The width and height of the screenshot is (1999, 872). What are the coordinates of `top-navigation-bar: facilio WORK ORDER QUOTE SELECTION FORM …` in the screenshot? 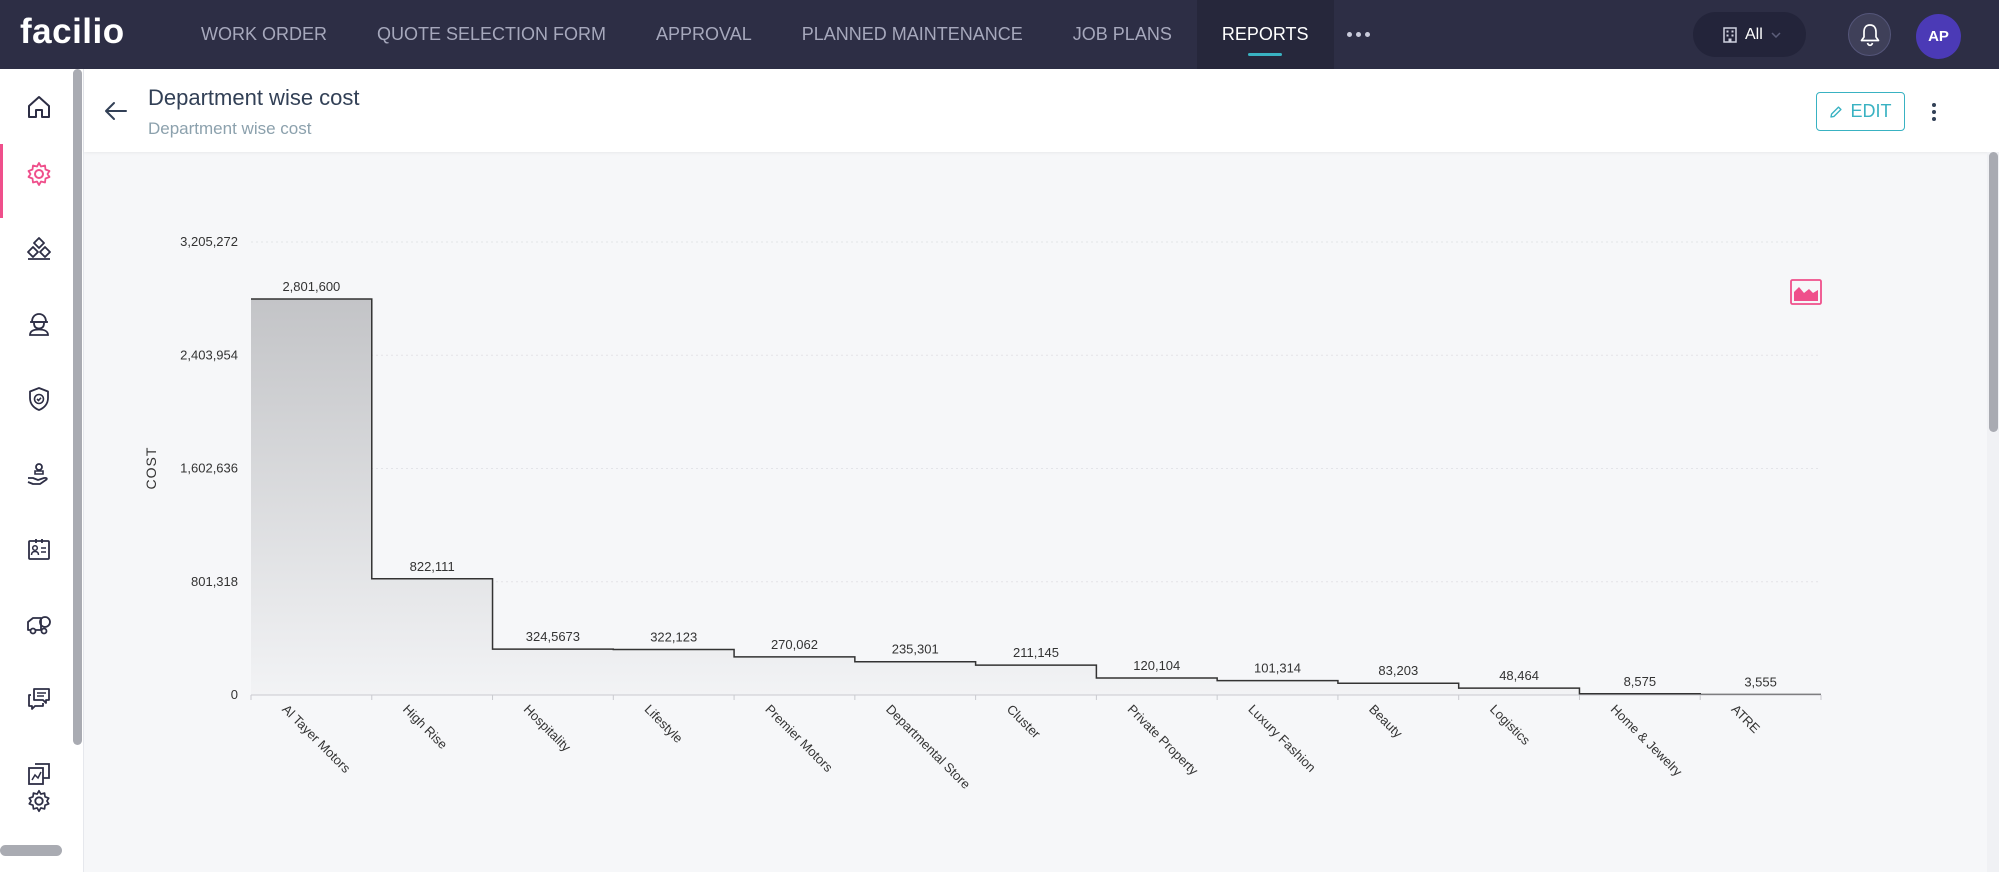 It's located at (999, 34).